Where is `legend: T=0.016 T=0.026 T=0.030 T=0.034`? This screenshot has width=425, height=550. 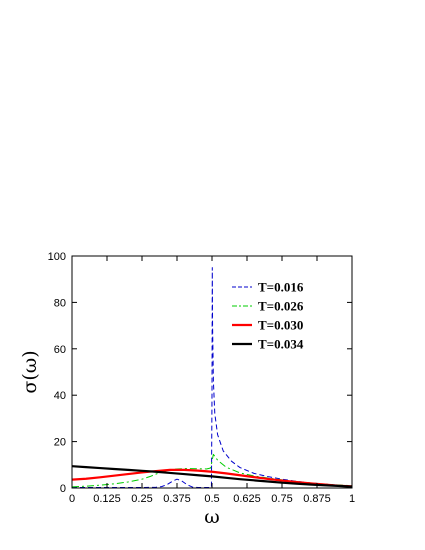
legend: T=0.016 T=0.026 T=0.030 T=0.034 is located at coordinates (268, 316).